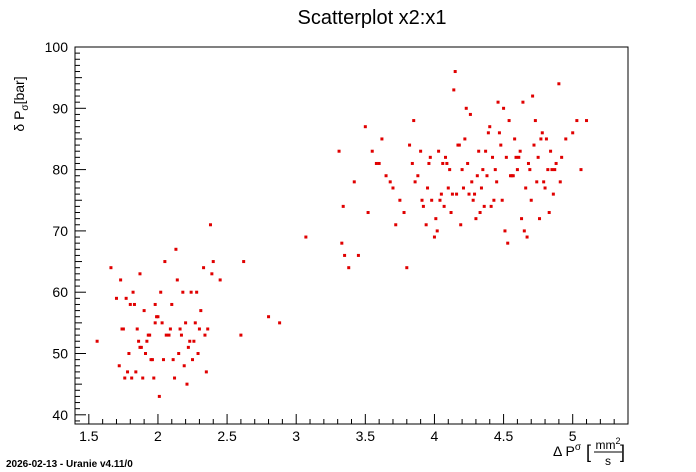 This screenshot has width=696, height=472. I want to click on y-tick-label: 60, so click(60, 292).